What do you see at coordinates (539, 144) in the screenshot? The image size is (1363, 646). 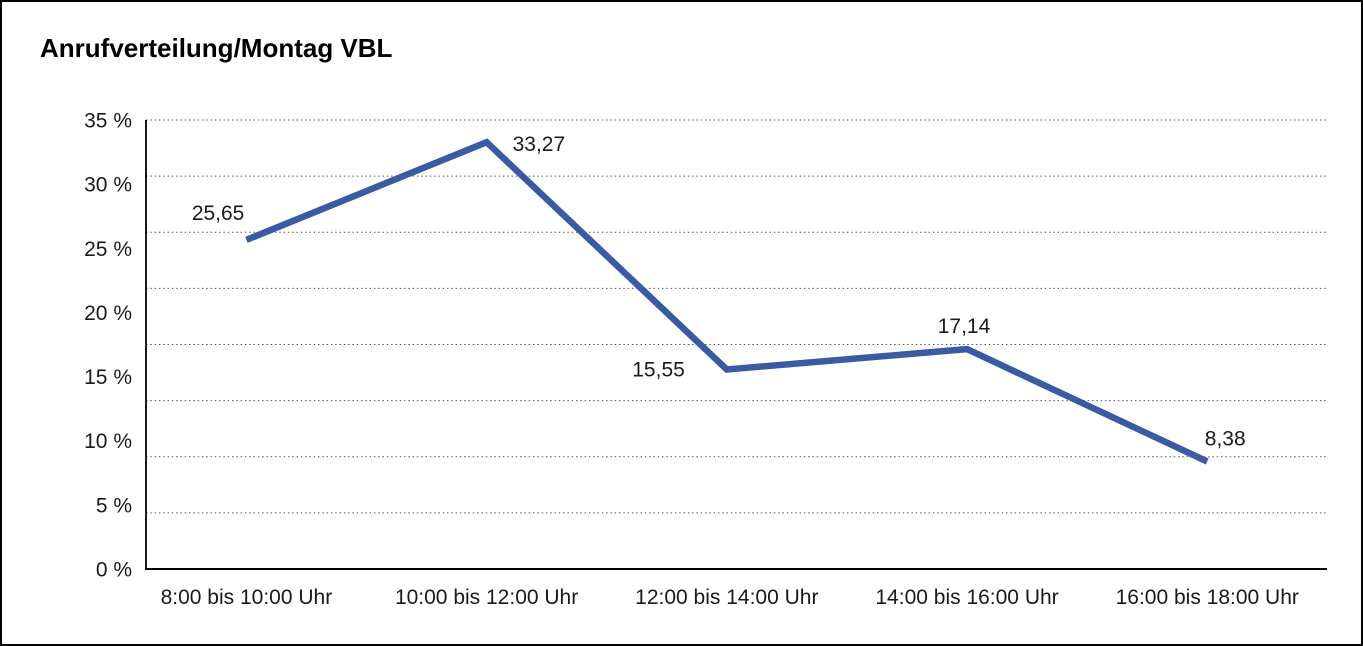 I see `data-label: 33,27` at bounding box center [539, 144].